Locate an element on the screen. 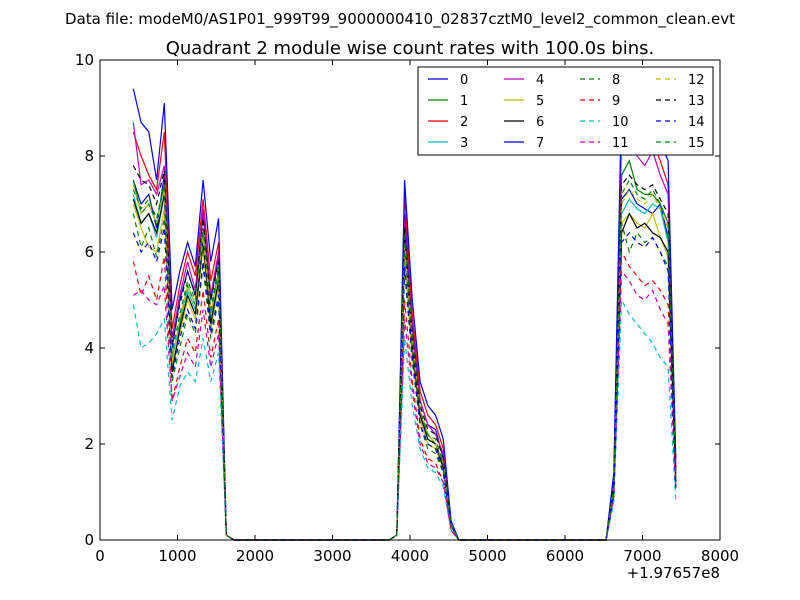 Image resolution: width=800 pixels, height=600 pixels. legend-label-5: 5 is located at coordinates (540, 101).